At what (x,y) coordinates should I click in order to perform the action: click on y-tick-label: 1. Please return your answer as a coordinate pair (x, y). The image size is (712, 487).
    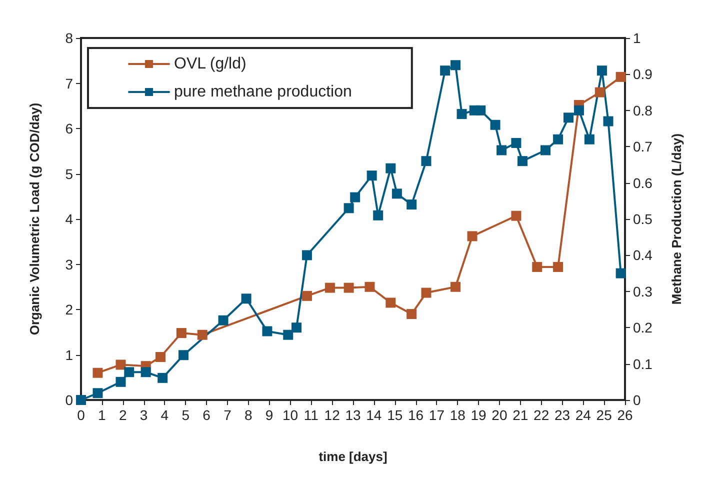
    Looking at the image, I should click on (69, 354).